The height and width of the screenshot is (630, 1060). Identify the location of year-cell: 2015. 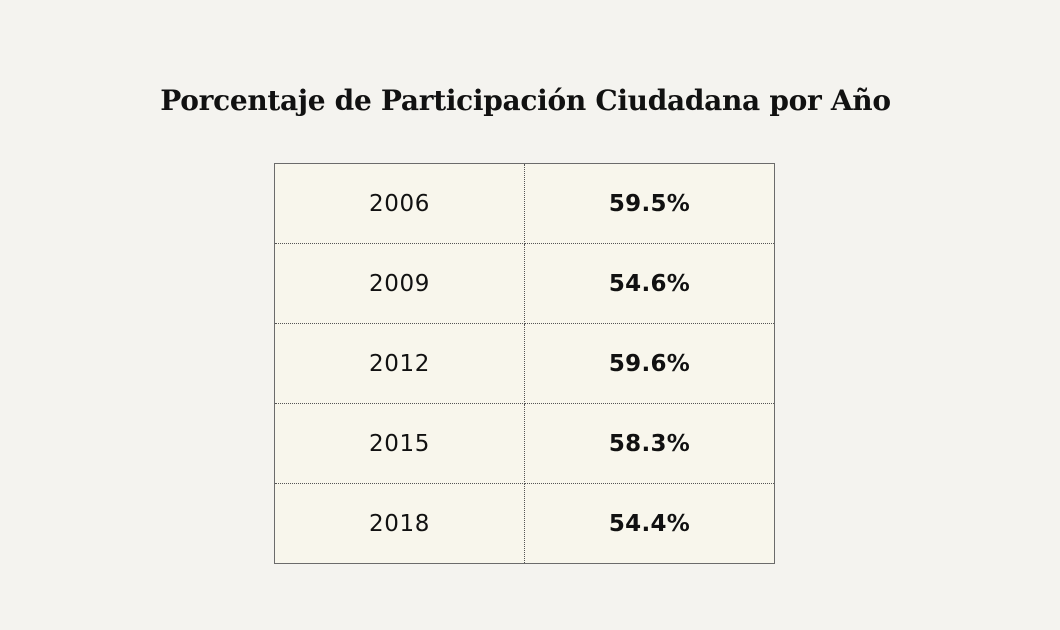
(399, 443).